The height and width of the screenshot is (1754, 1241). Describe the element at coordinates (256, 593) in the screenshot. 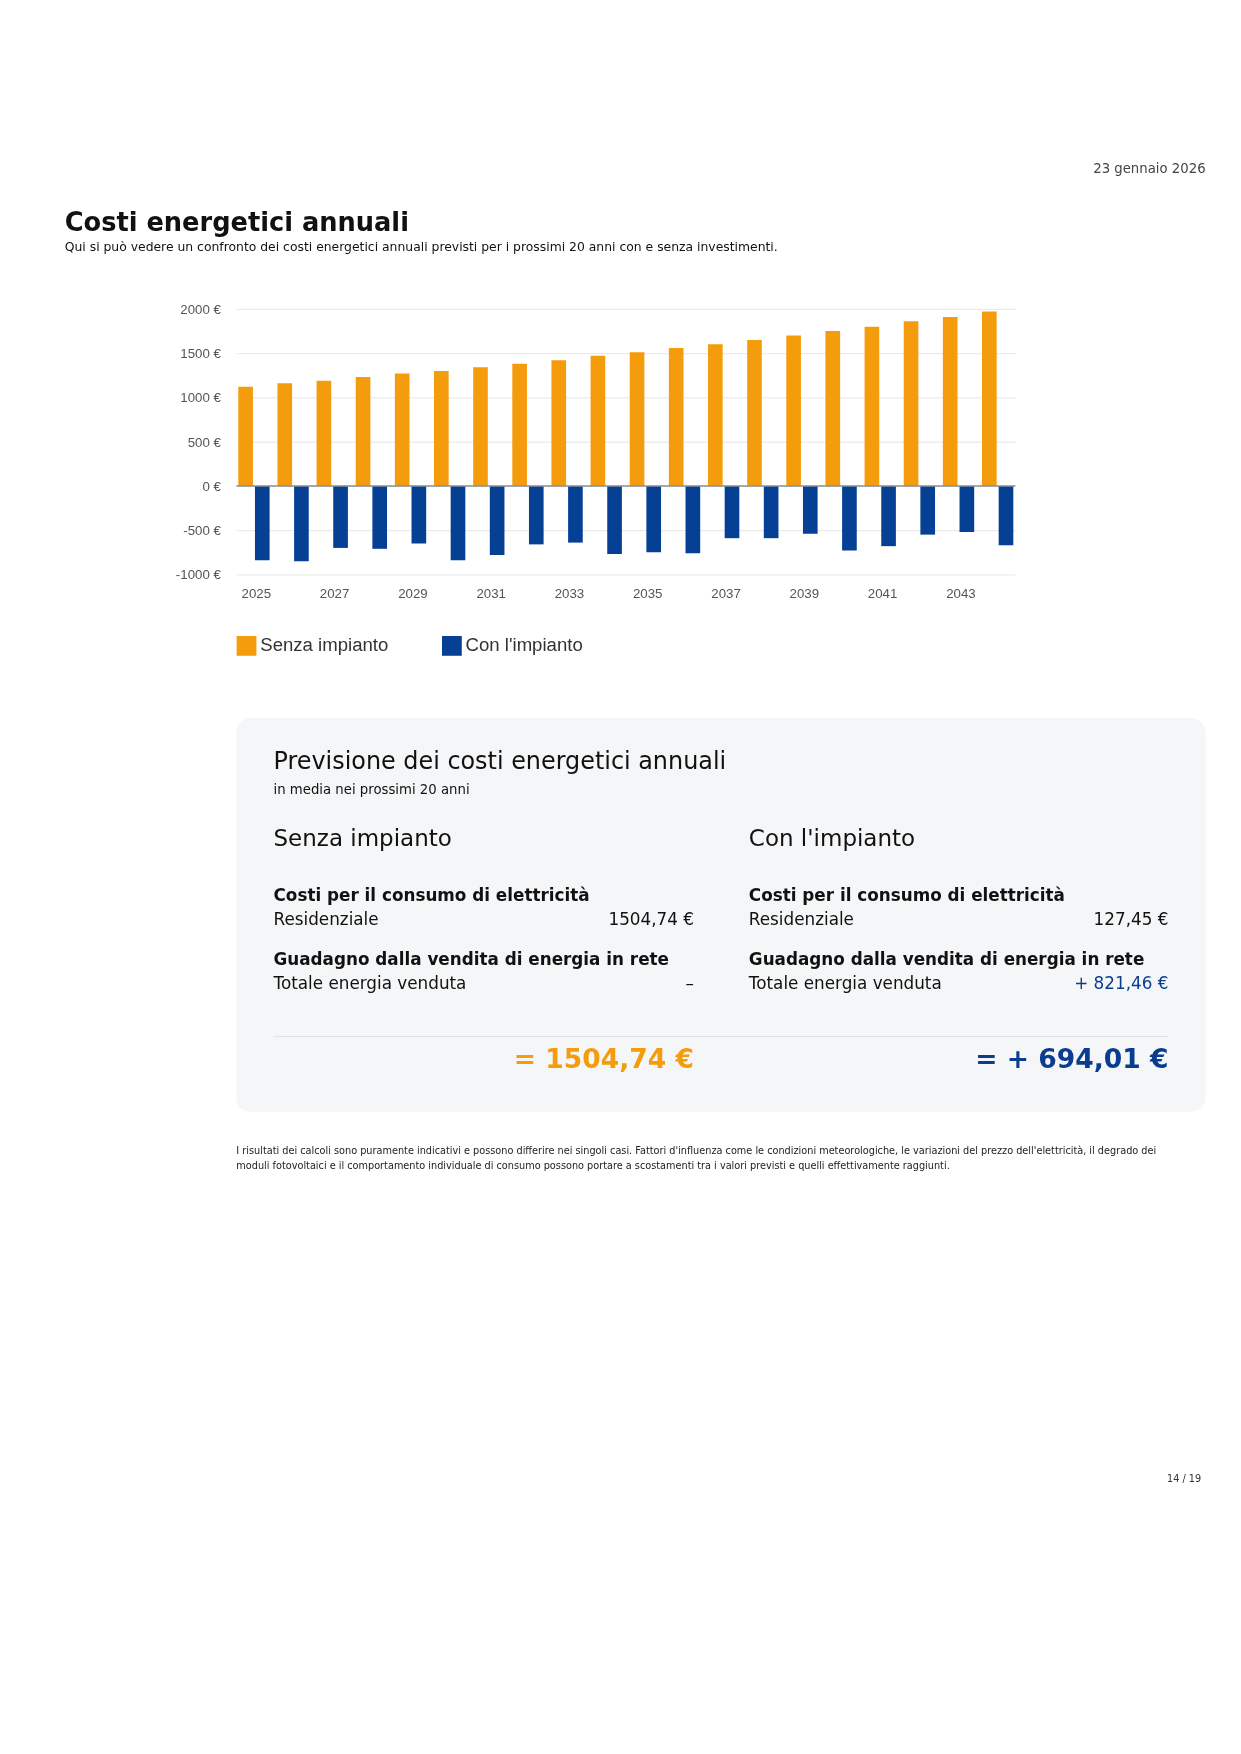

I see `x-tick-label: 2025` at that location.